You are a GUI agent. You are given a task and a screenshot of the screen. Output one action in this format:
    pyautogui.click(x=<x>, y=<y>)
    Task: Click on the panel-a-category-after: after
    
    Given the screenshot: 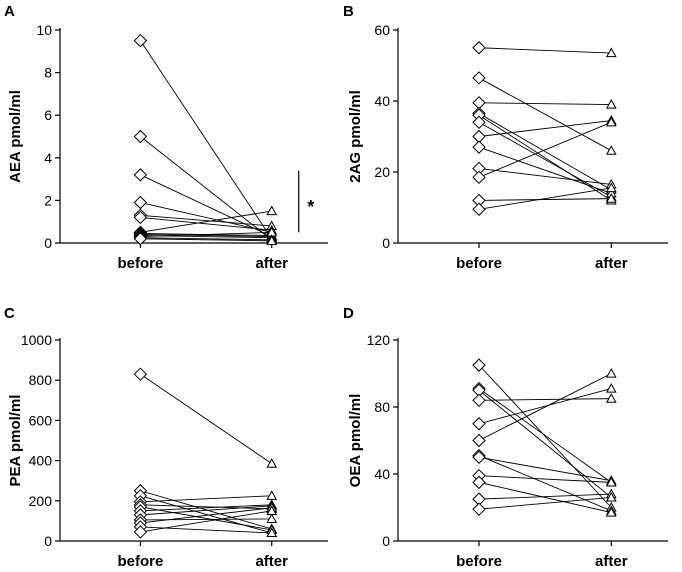 What is the action you would take?
    pyautogui.click(x=271, y=263)
    